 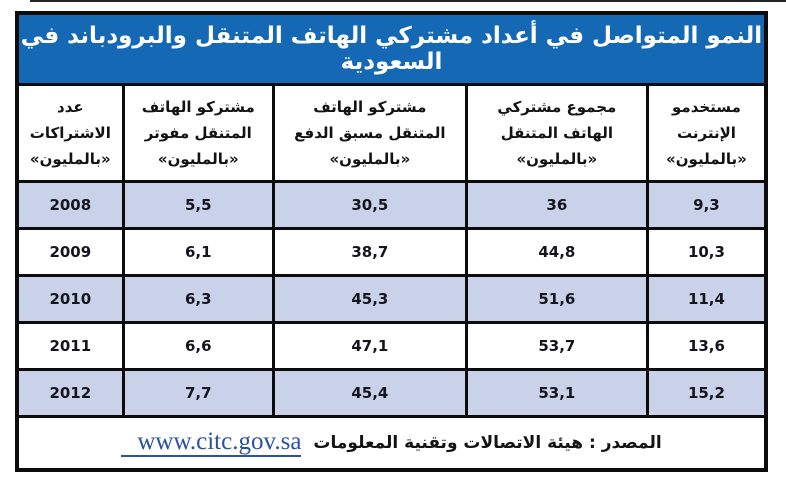 What do you see at coordinates (198, 346) in the screenshot?
I see `postpaid-value-cell: 6,6` at bounding box center [198, 346].